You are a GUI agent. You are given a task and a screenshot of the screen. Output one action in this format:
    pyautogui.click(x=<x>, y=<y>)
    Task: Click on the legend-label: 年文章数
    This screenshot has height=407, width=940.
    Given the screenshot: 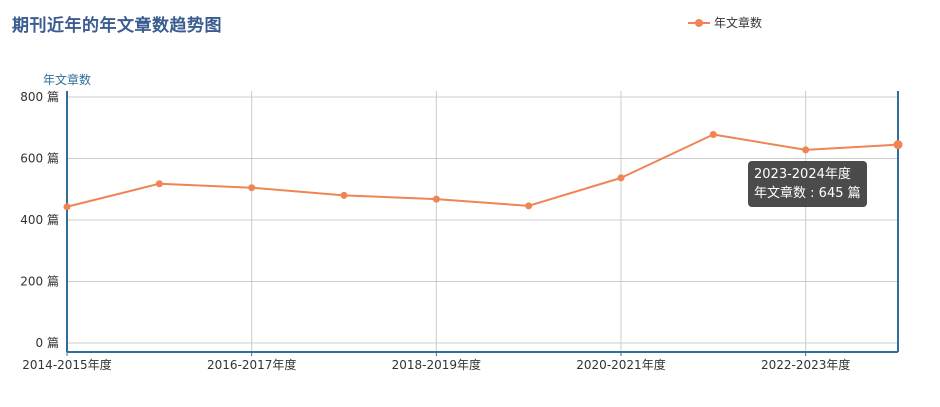 What is the action you would take?
    pyautogui.click(x=738, y=23)
    